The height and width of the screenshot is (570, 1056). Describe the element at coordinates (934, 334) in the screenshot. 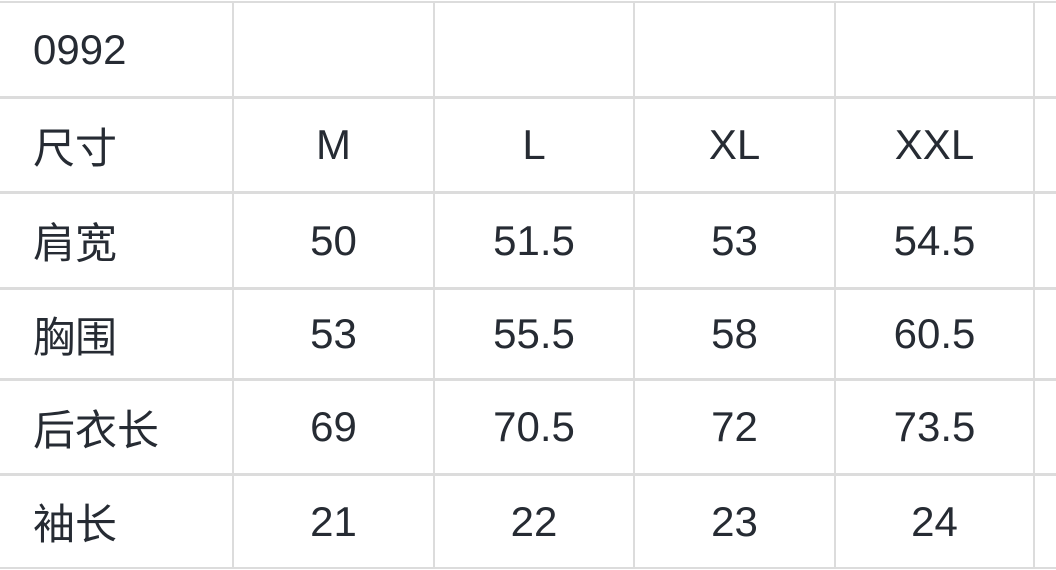

I see `measurement-value: 60.5` at that location.